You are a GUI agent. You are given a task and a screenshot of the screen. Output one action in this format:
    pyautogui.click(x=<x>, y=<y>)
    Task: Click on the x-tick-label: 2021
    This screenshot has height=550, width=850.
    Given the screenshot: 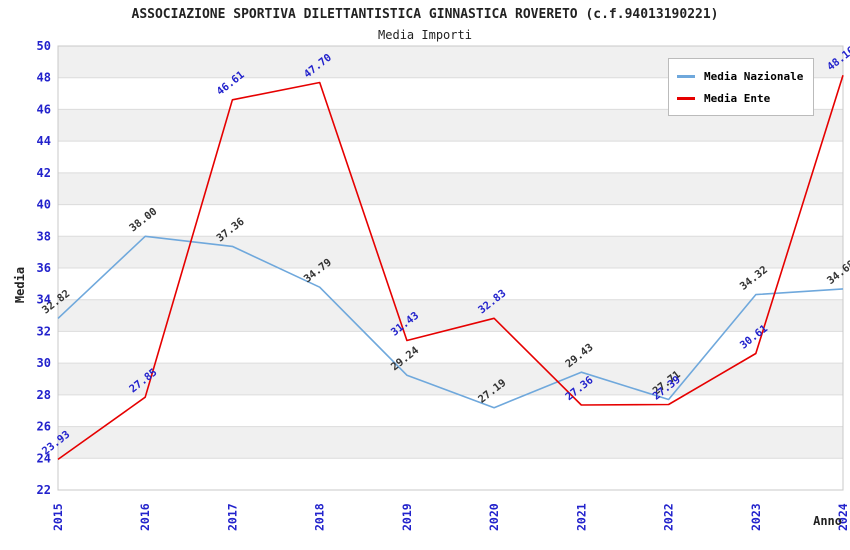 What is the action you would take?
    pyautogui.click(x=581, y=517)
    